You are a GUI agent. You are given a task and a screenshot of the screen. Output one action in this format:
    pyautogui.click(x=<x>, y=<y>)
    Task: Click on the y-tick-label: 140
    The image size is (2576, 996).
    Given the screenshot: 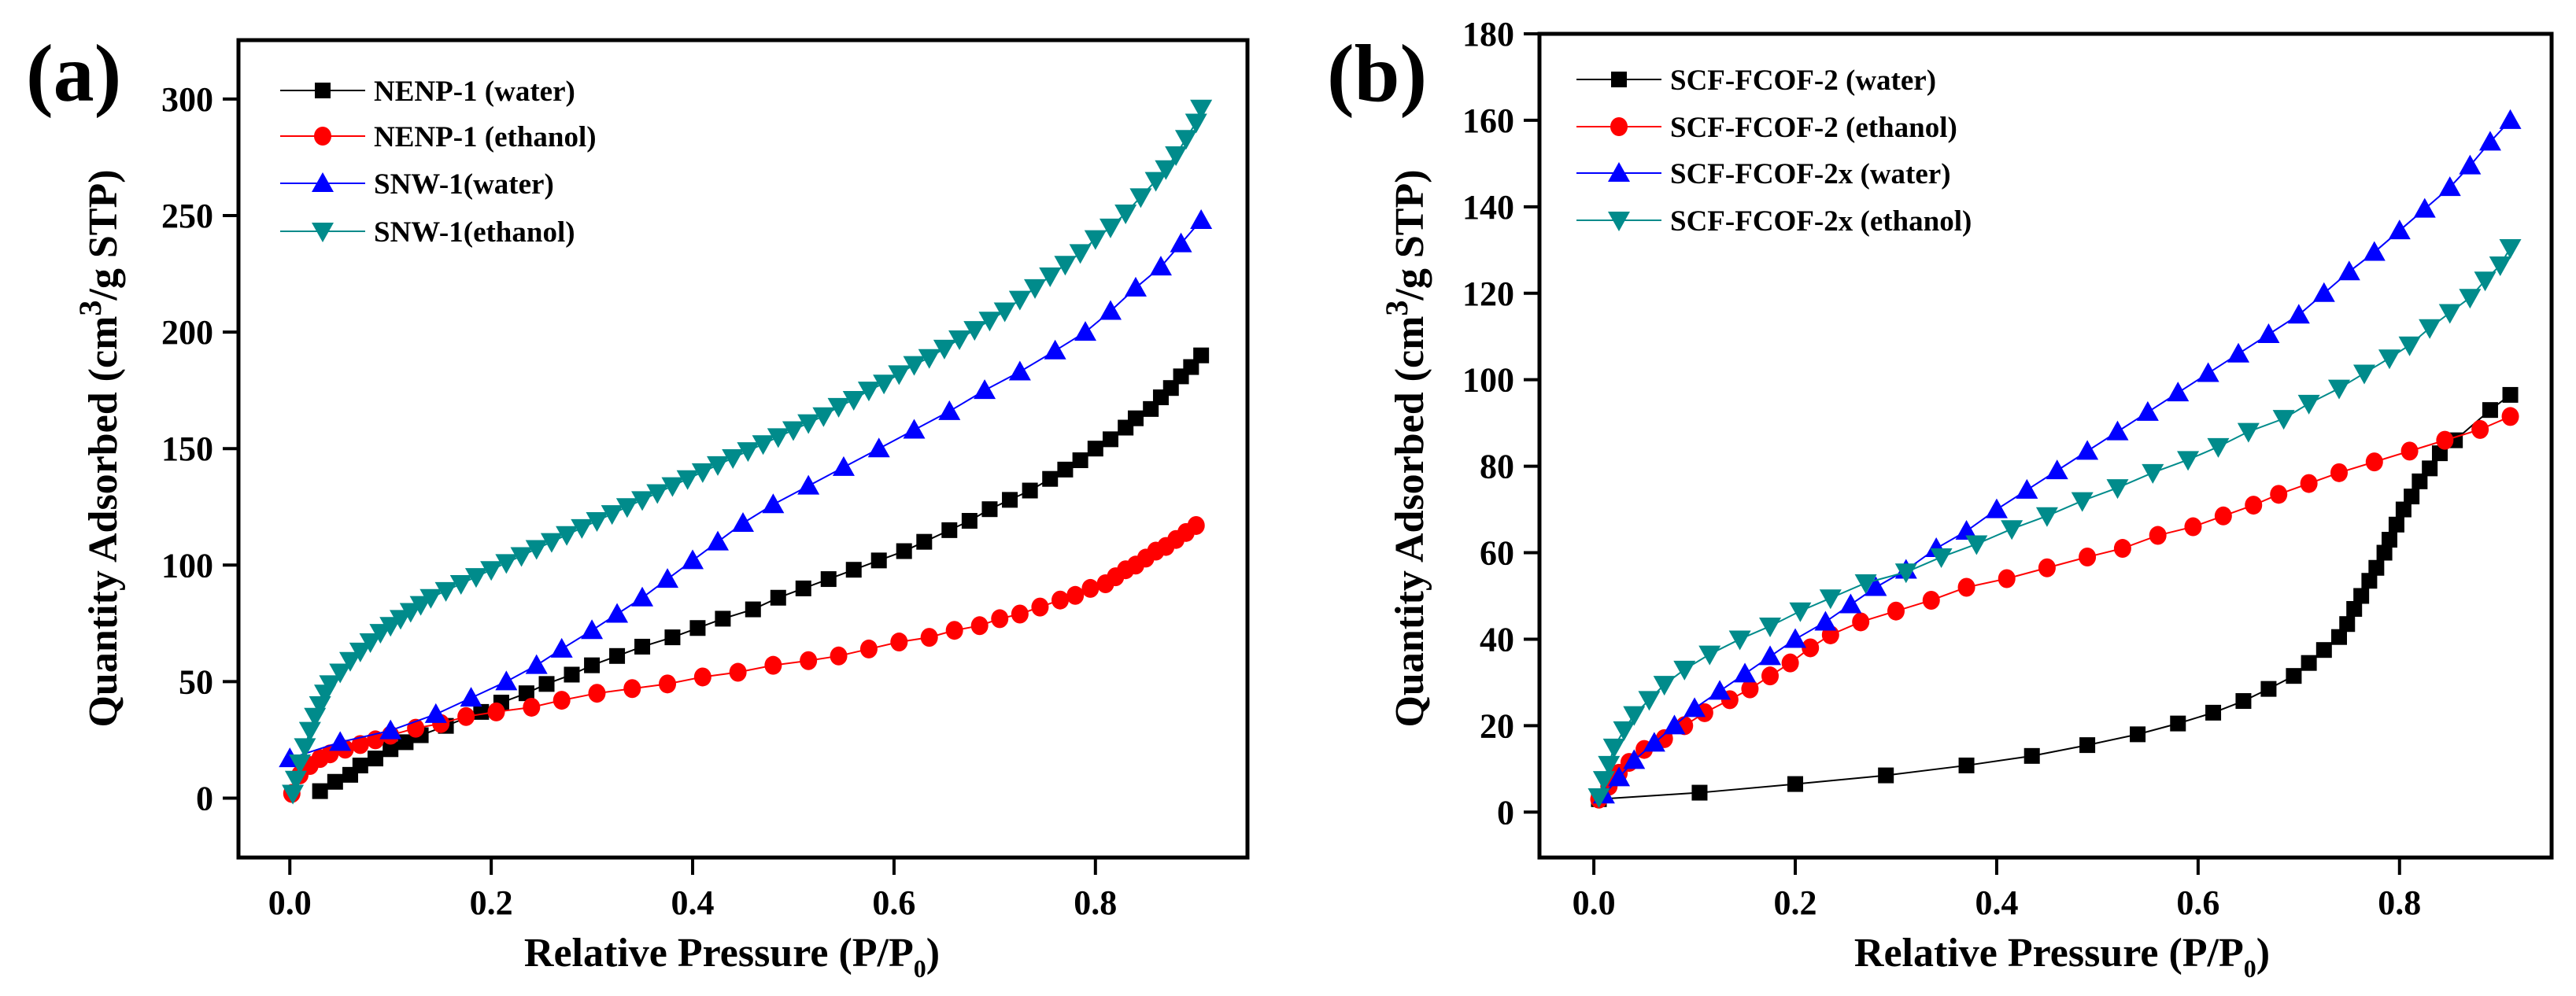 What is the action you would take?
    pyautogui.click(x=1488, y=207)
    